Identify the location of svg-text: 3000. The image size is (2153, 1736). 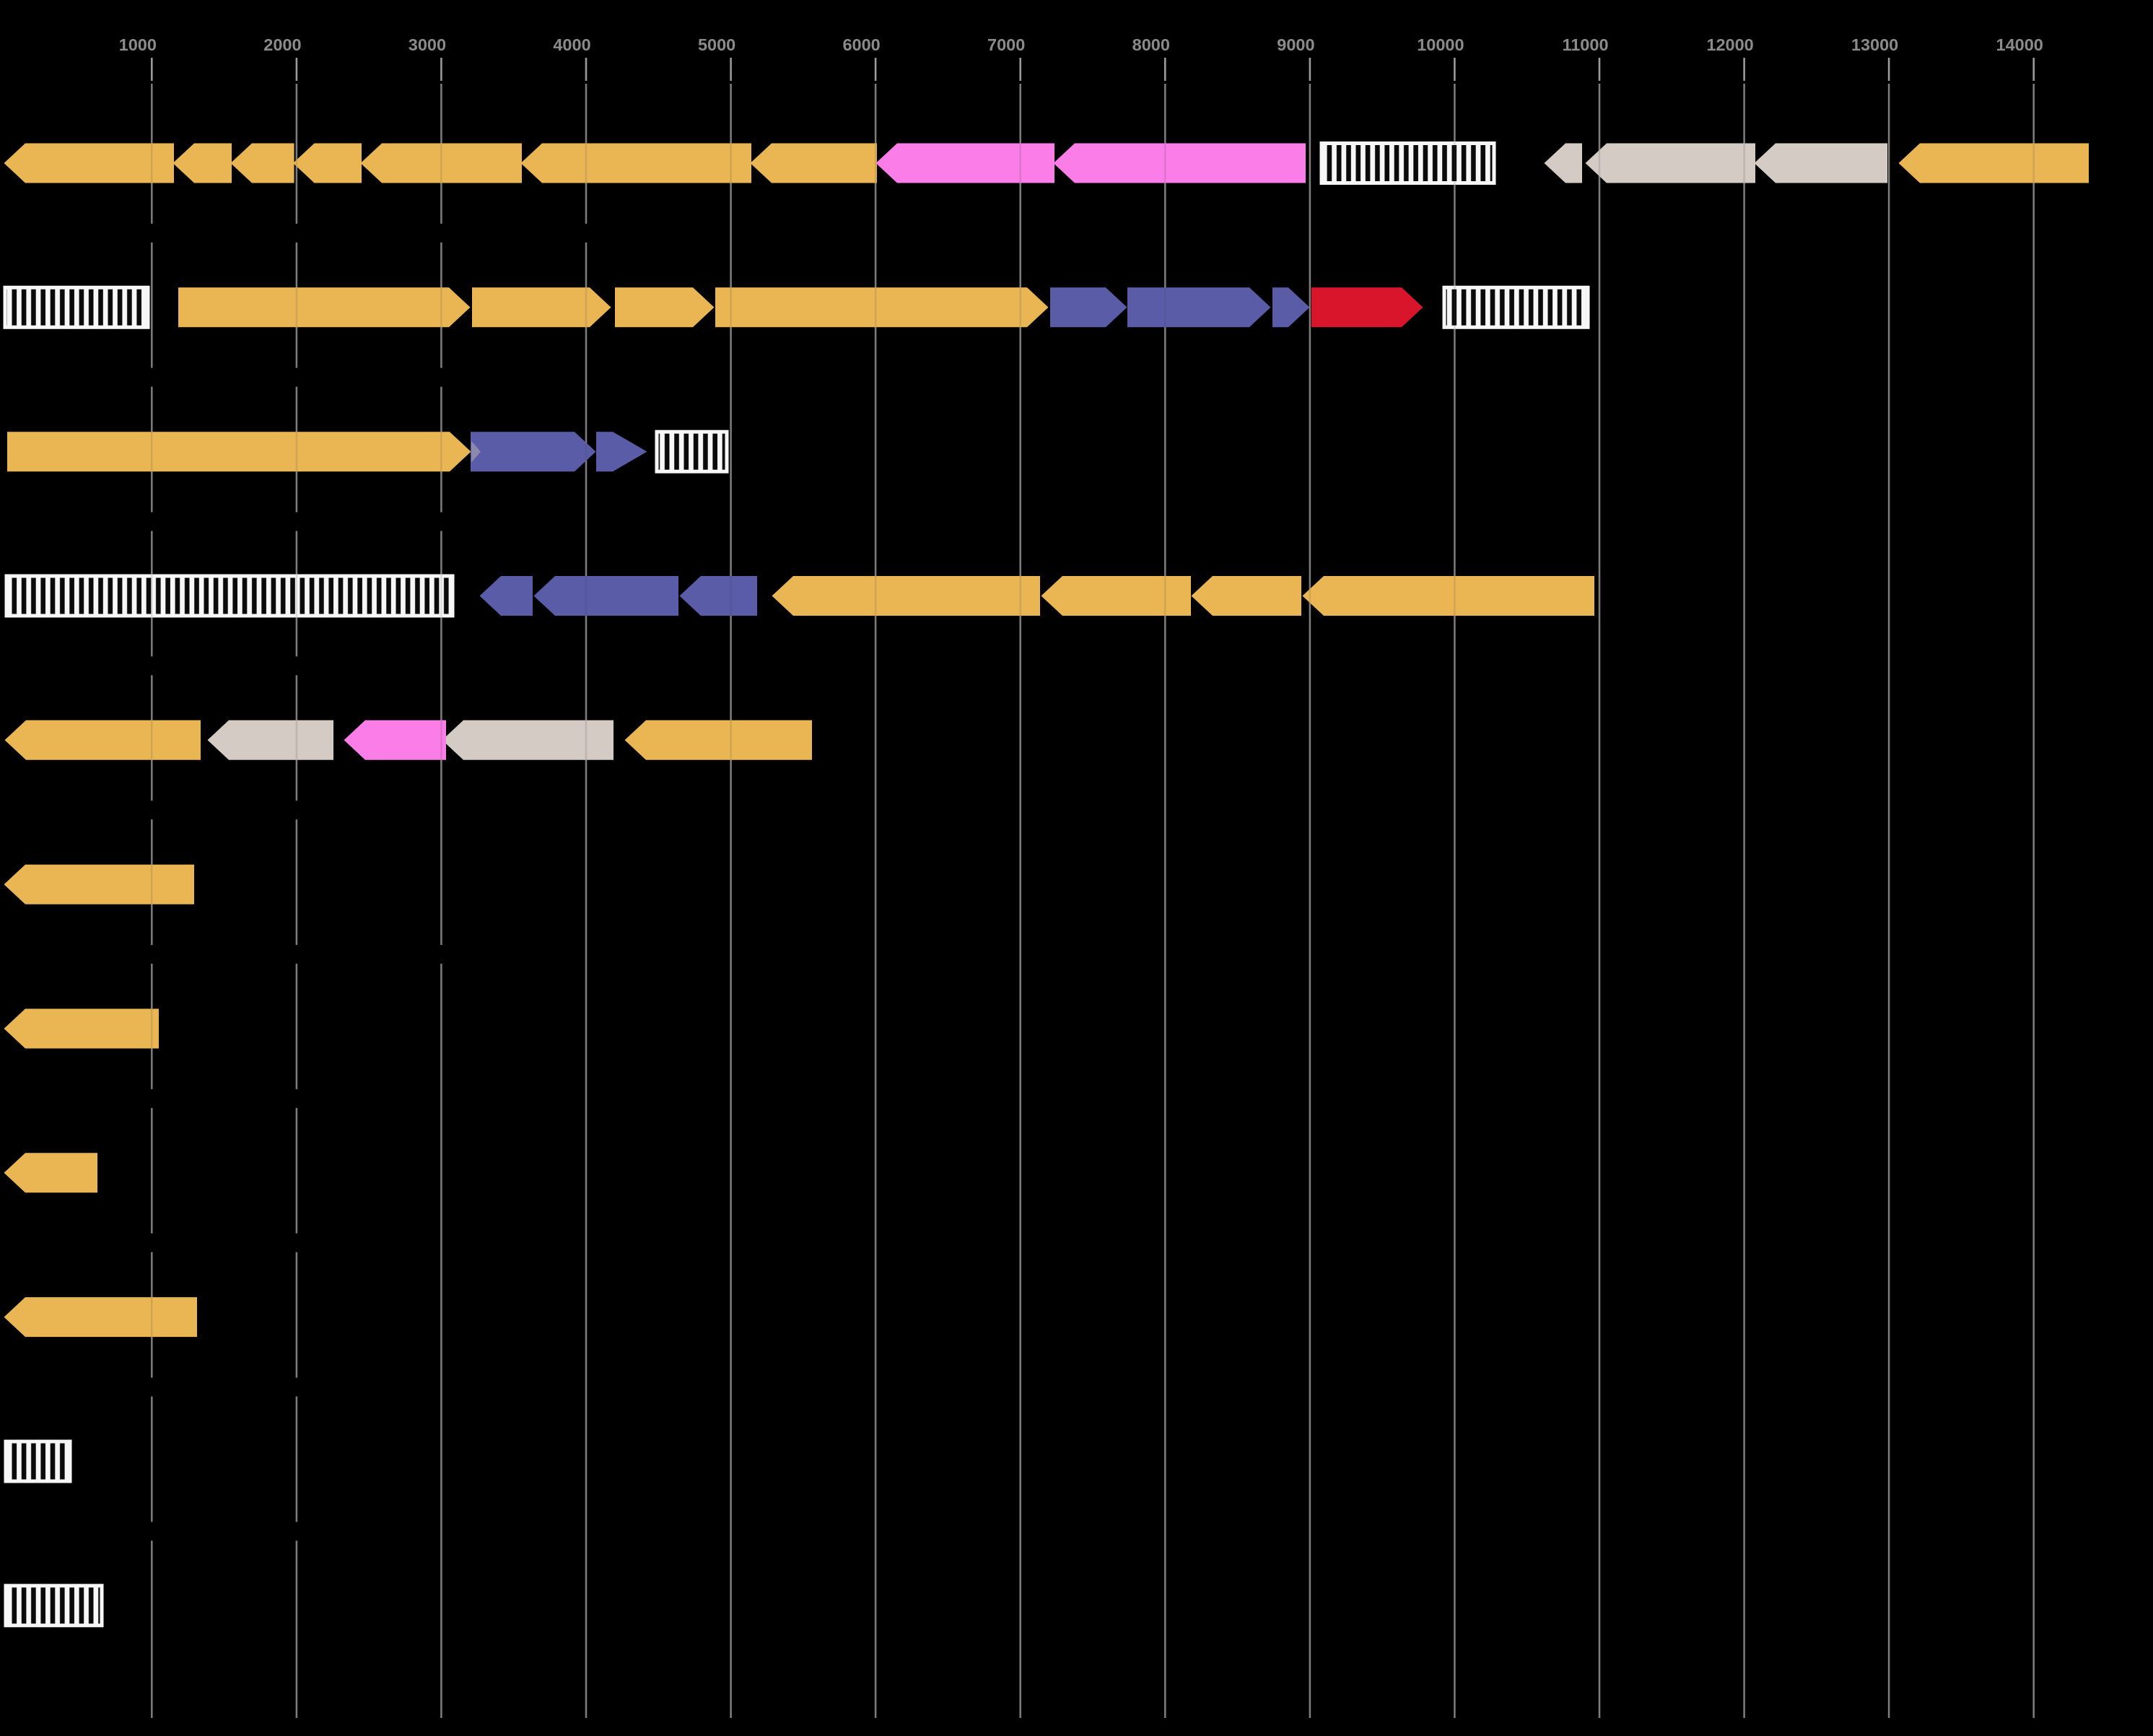
(428, 44).